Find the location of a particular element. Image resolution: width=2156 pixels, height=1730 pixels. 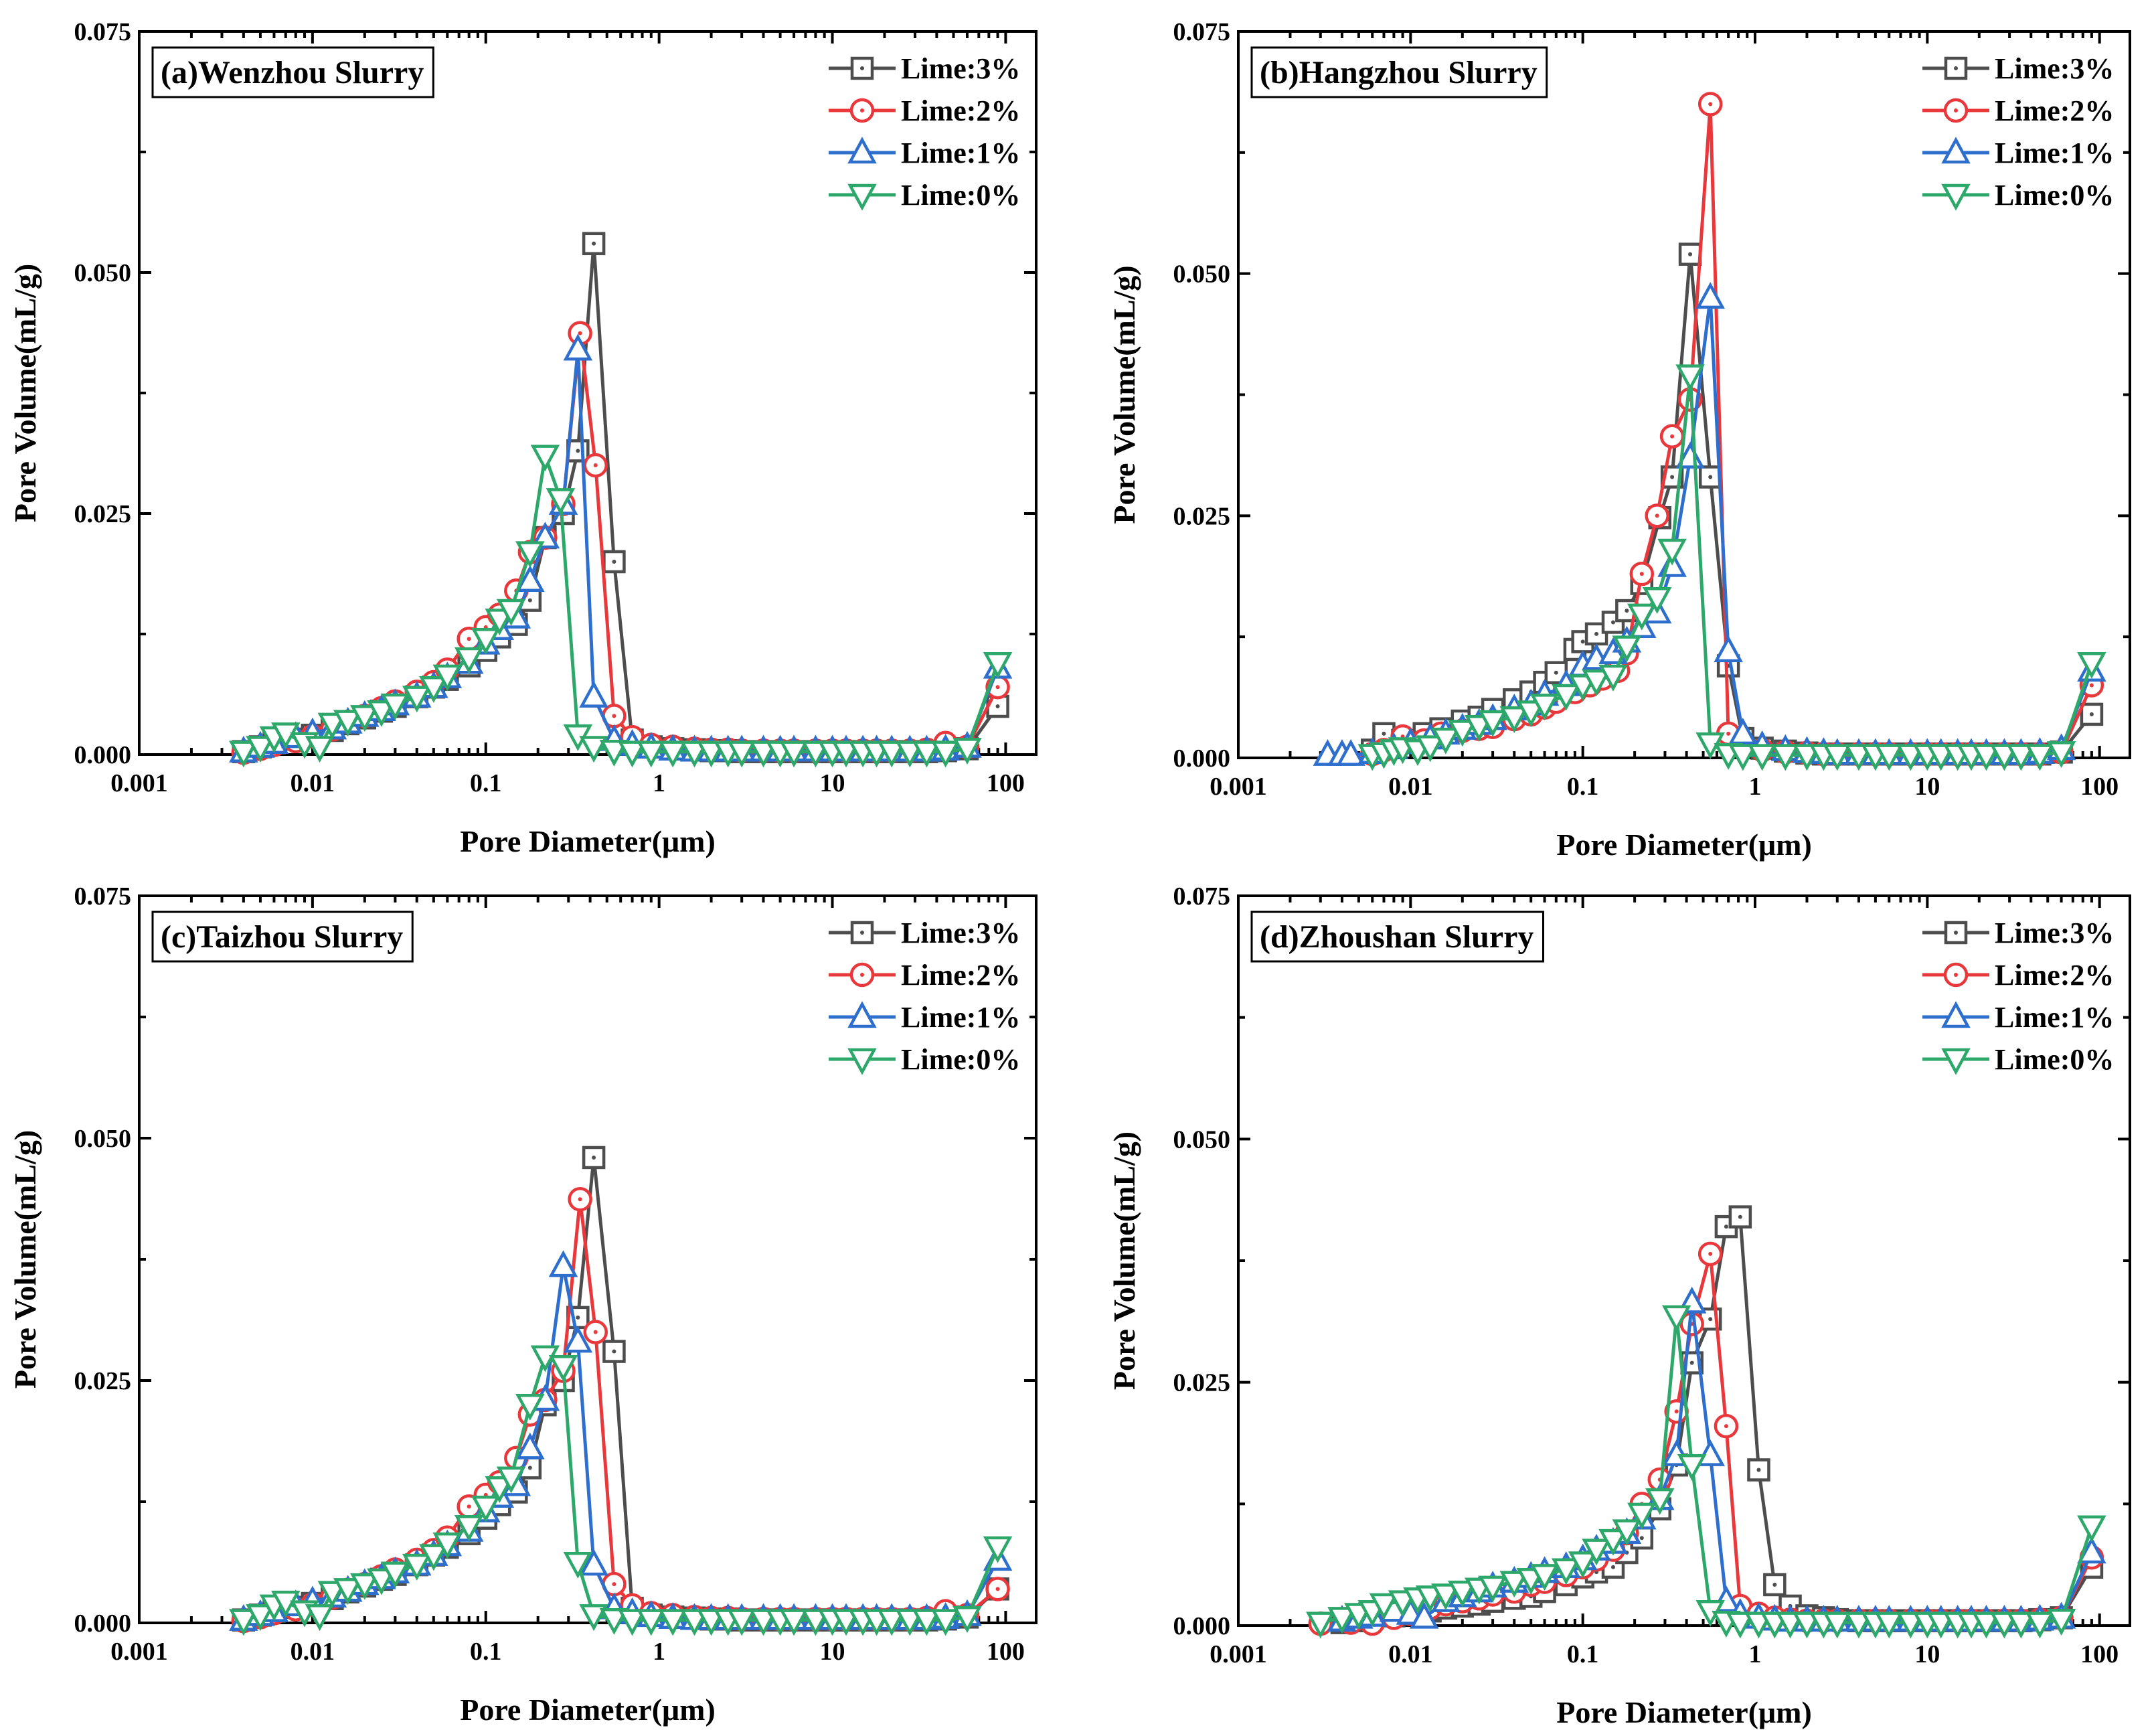

panel-title: (b)Hangzhou Slurry is located at coordinates (1399, 72).